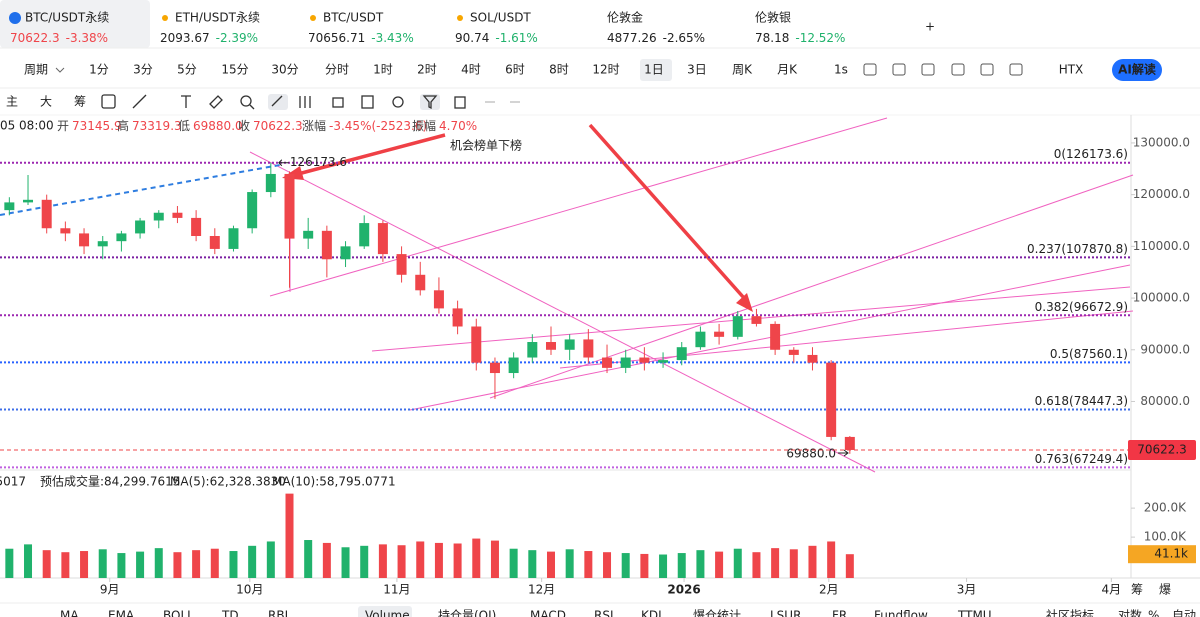  Describe the element at coordinates (839, 613) in the screenshot. I see `indicator-tab: FR` at that location.